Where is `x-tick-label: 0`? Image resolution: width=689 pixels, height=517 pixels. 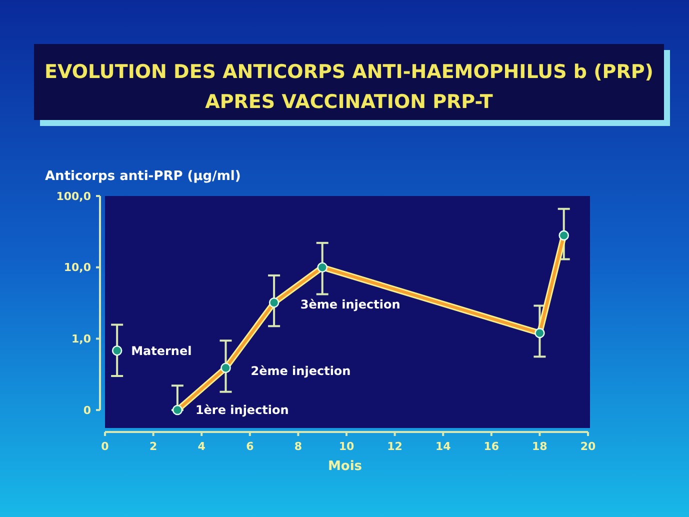 x-tick-label: 0 is located at coordinates (105, 446).